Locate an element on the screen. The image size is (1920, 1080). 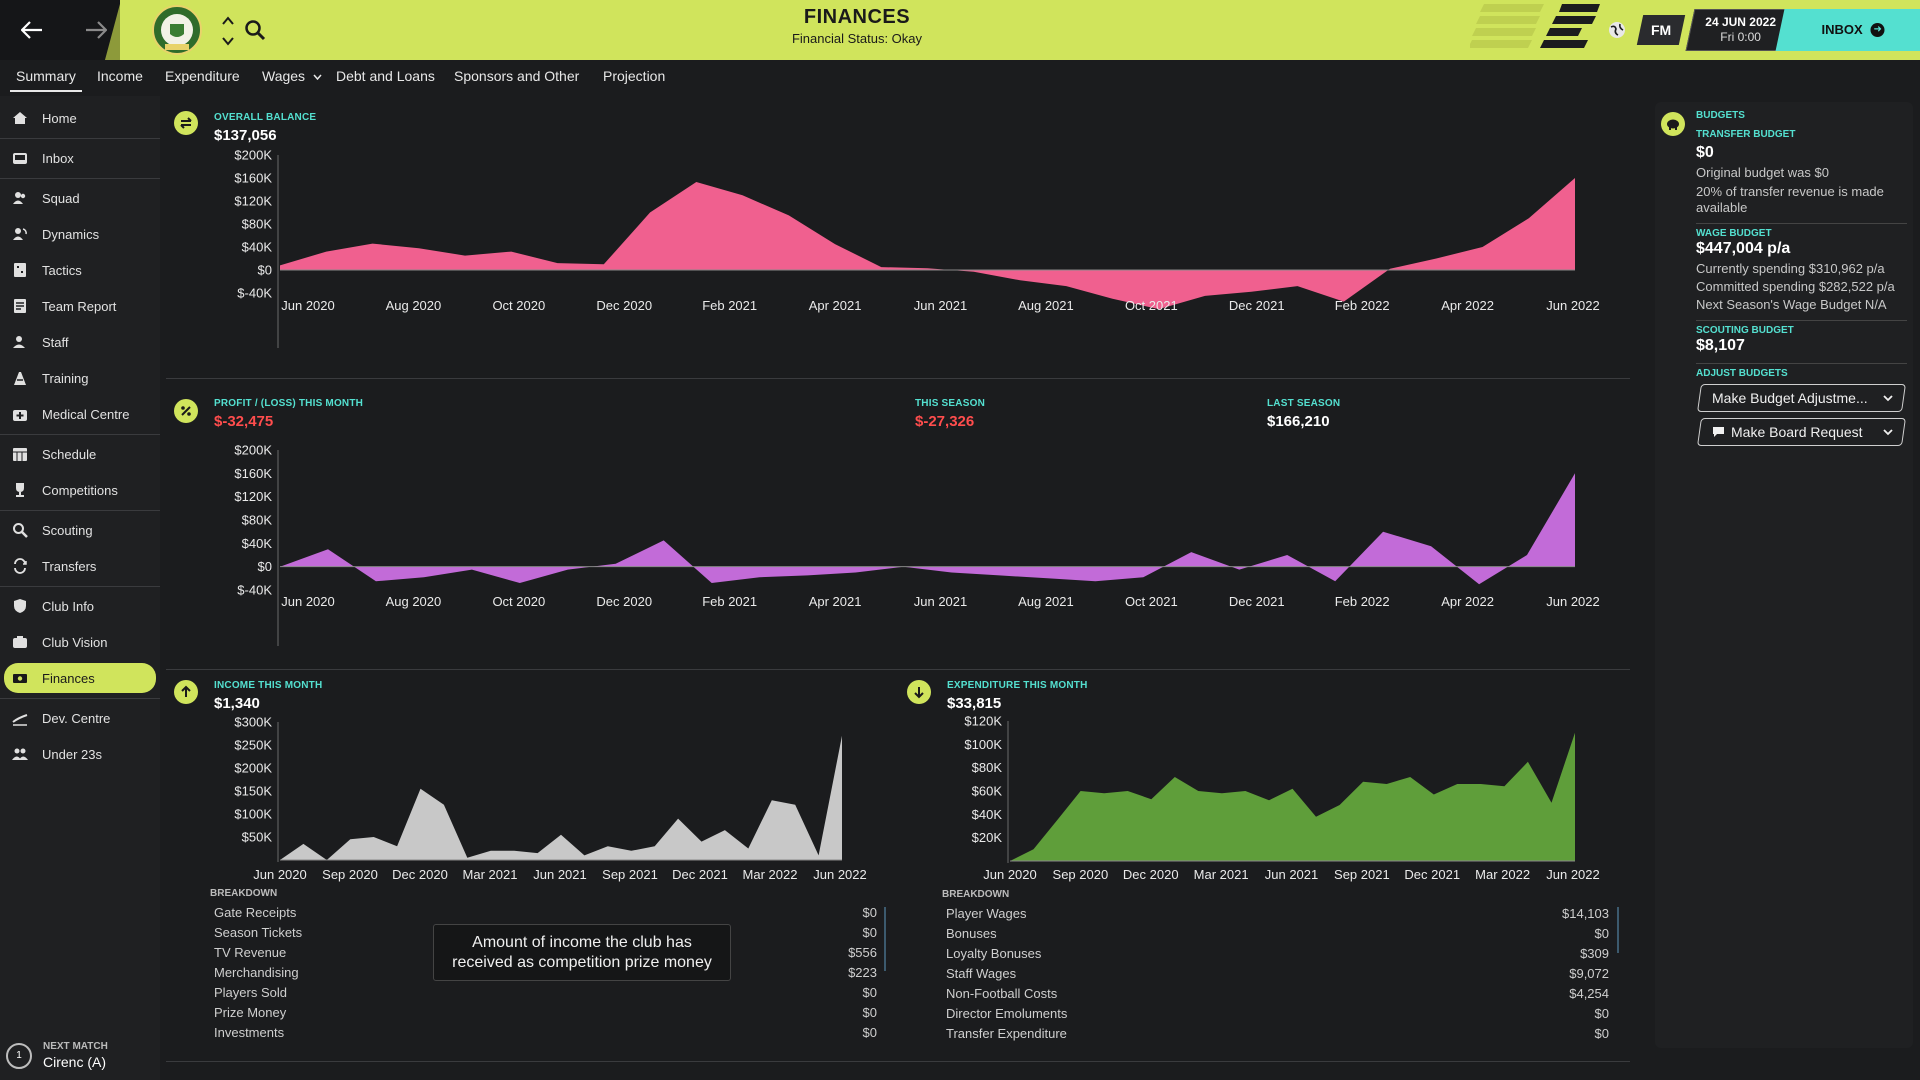
expenditure-breakdown-title: BREAKDOWN is located at coordinates (976, 894).